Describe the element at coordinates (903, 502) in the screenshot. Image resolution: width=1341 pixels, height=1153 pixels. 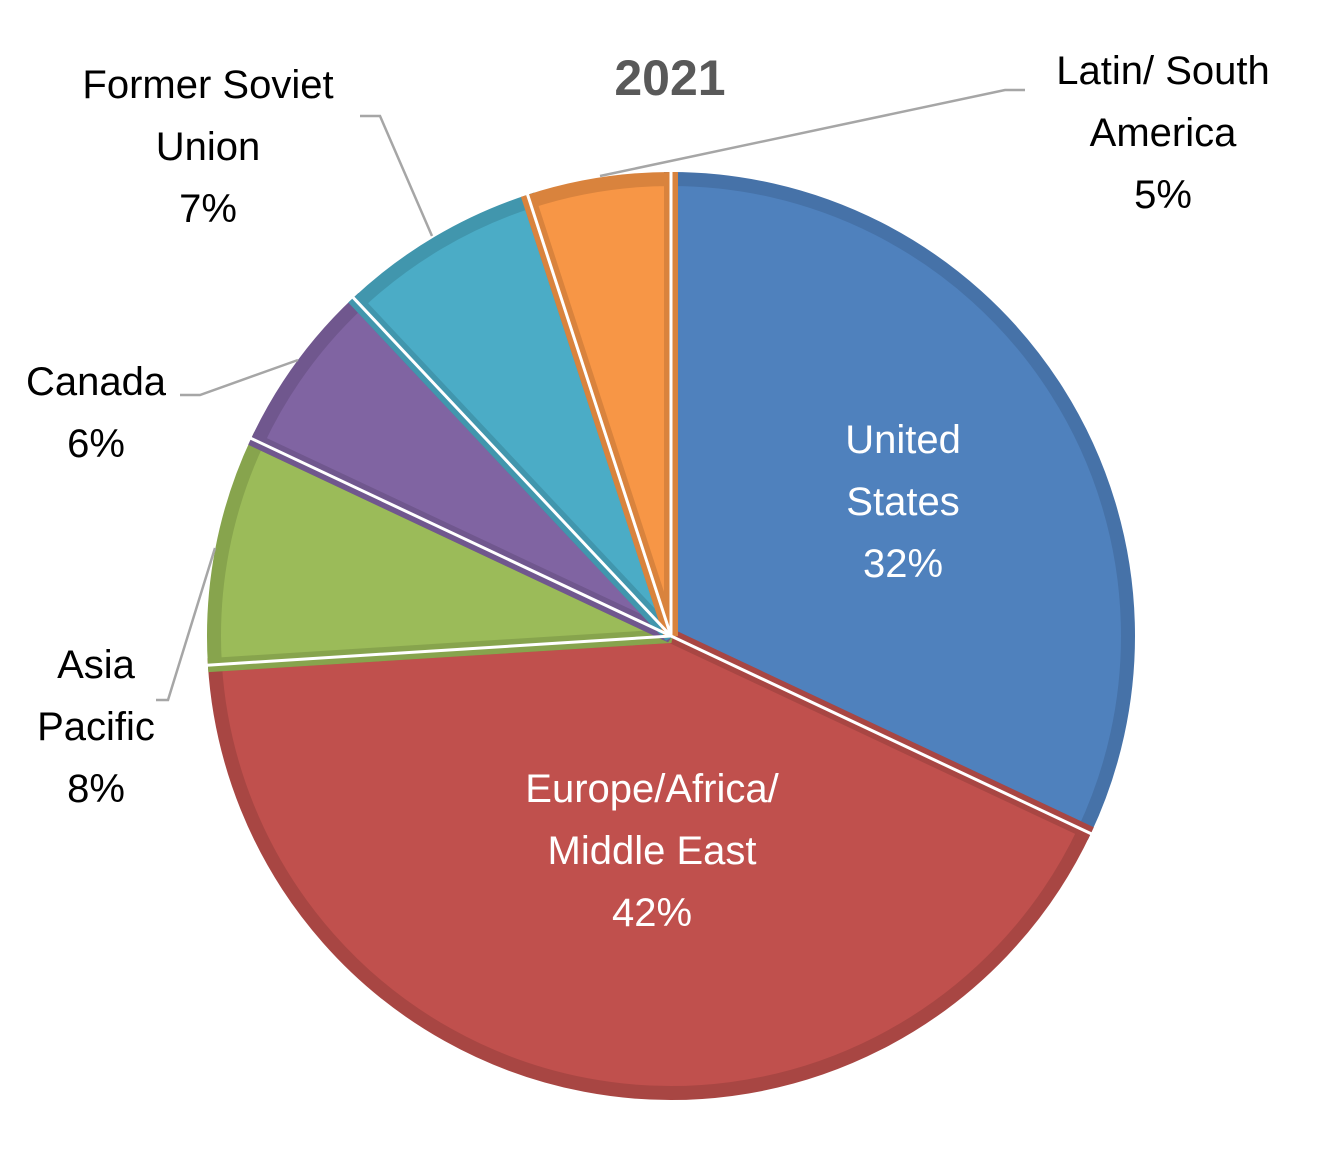
I see `slice-label-1: United States 32%` at that location.